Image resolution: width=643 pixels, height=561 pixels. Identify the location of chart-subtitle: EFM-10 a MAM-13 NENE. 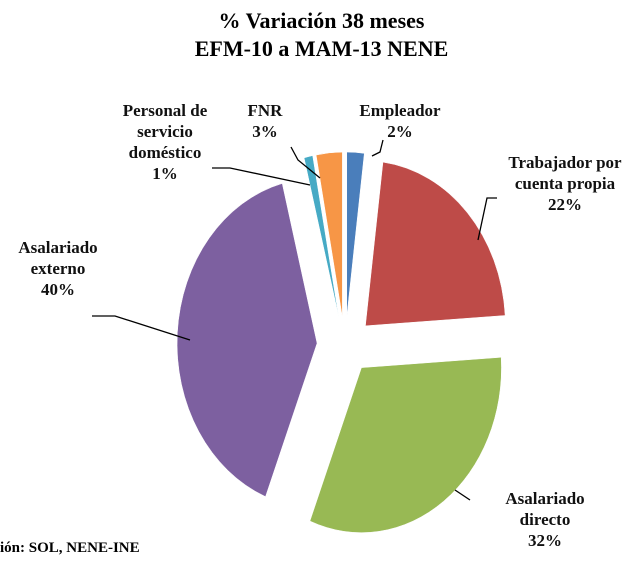
(321, 48).